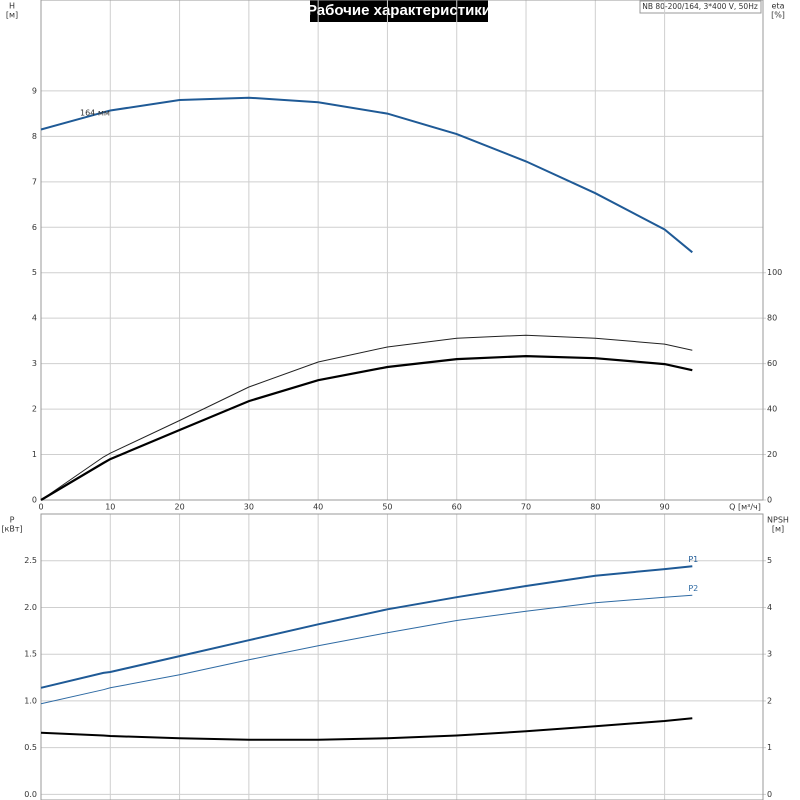 The height and width of the screenshot is (800, 800). Describe the element at coordinates (772, 454) in the screenshot. I see `y2-tick-label: 20` at that location.